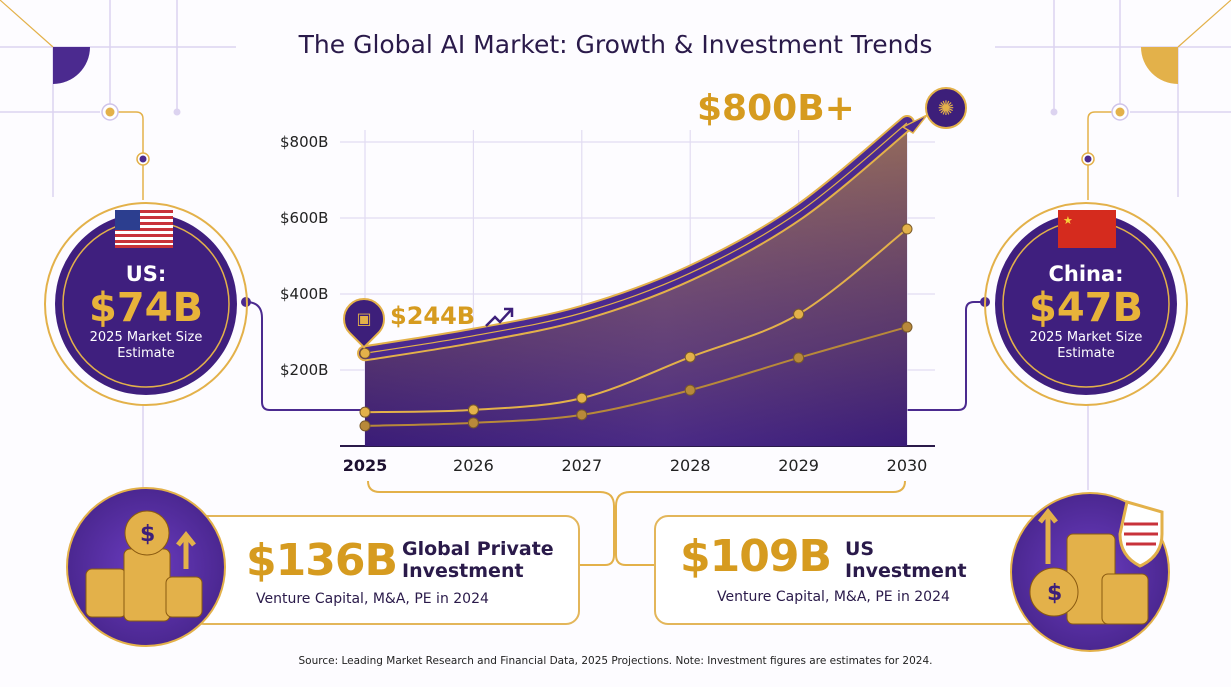  Describe the element at coordinates (146, 308) in the screenshot. I see `us-value: $74B` at that location.